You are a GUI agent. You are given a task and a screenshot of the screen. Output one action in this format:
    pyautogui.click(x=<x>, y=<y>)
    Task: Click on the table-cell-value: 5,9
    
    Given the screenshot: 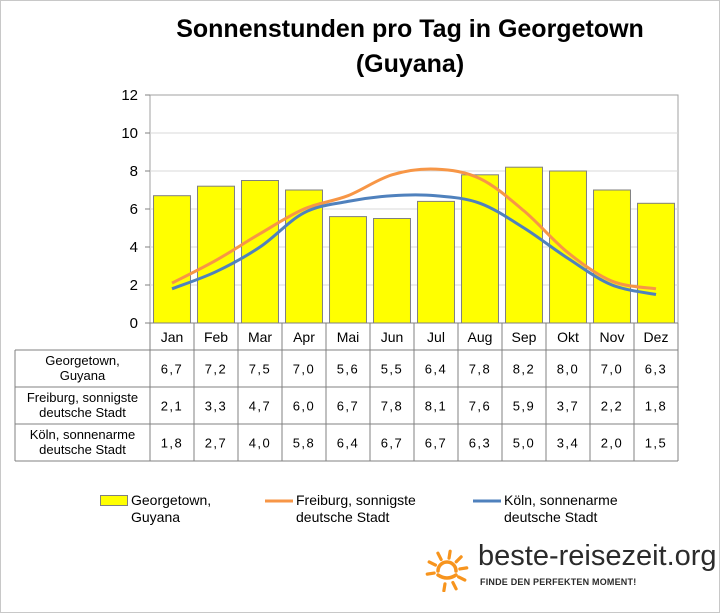 What is the action you would take?
    pyautogui.click(x=524, y=406)
    